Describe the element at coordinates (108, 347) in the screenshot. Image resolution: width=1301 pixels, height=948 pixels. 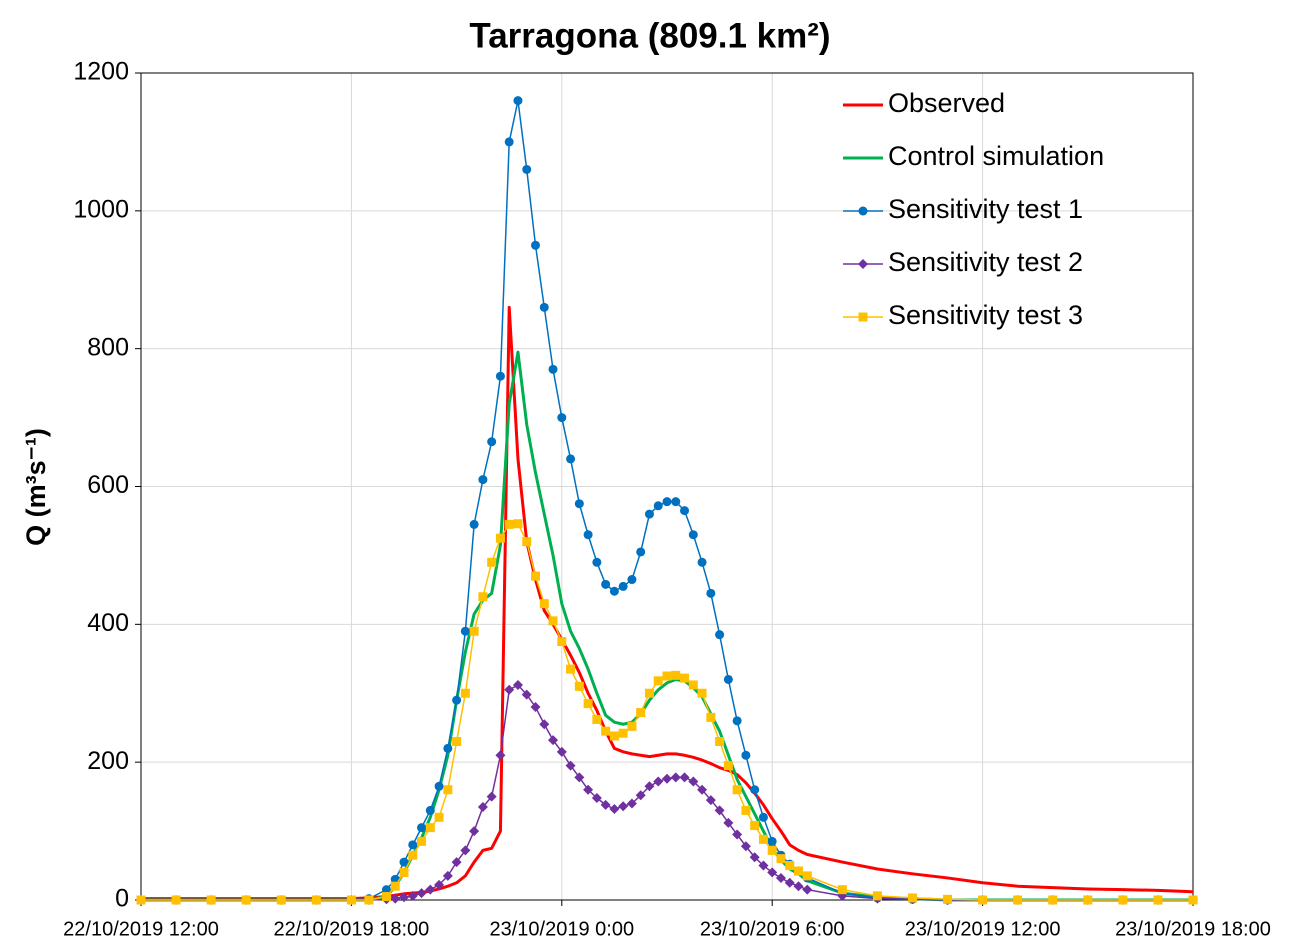
I see `y-tick-label: 800` at that location.